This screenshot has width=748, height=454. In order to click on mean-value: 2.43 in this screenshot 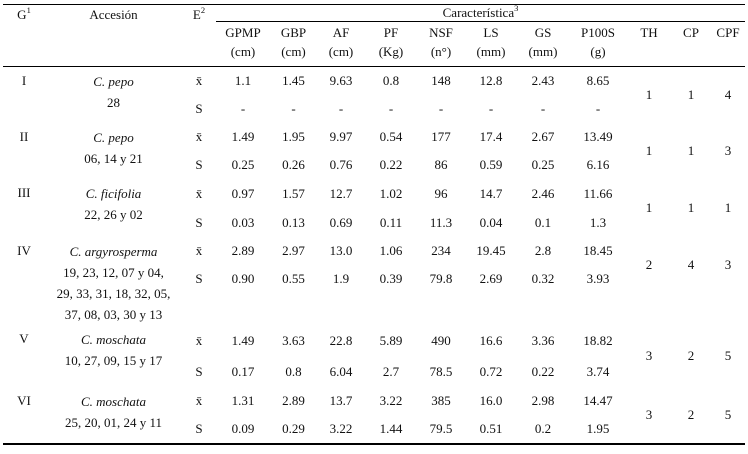, I will do `click(543, 80)`.